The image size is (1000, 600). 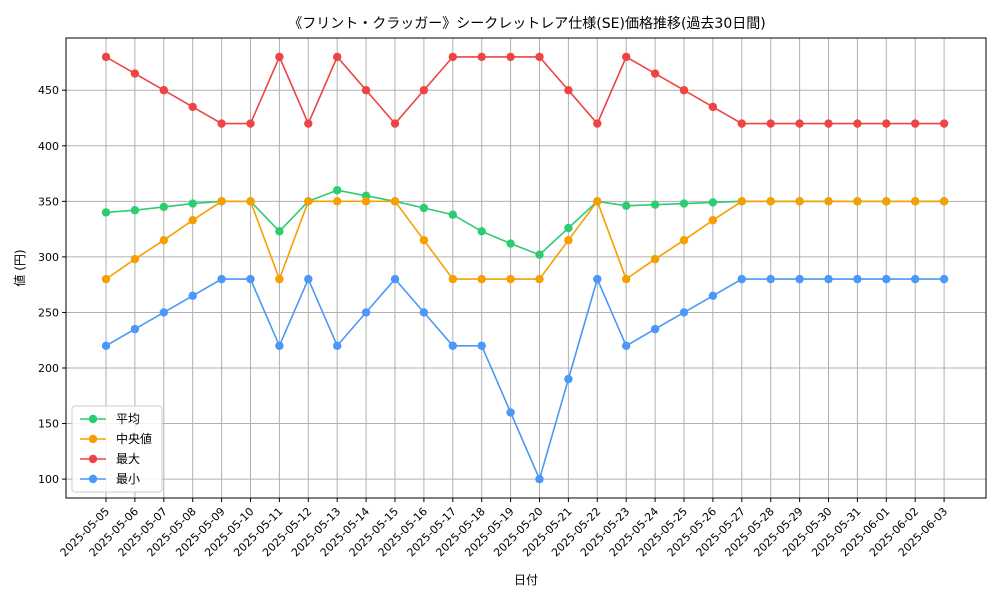 What do you see at coordinates (128, 459) in the screenshot?
I see `legend-label: 最大` at bounding box center [128, 459].